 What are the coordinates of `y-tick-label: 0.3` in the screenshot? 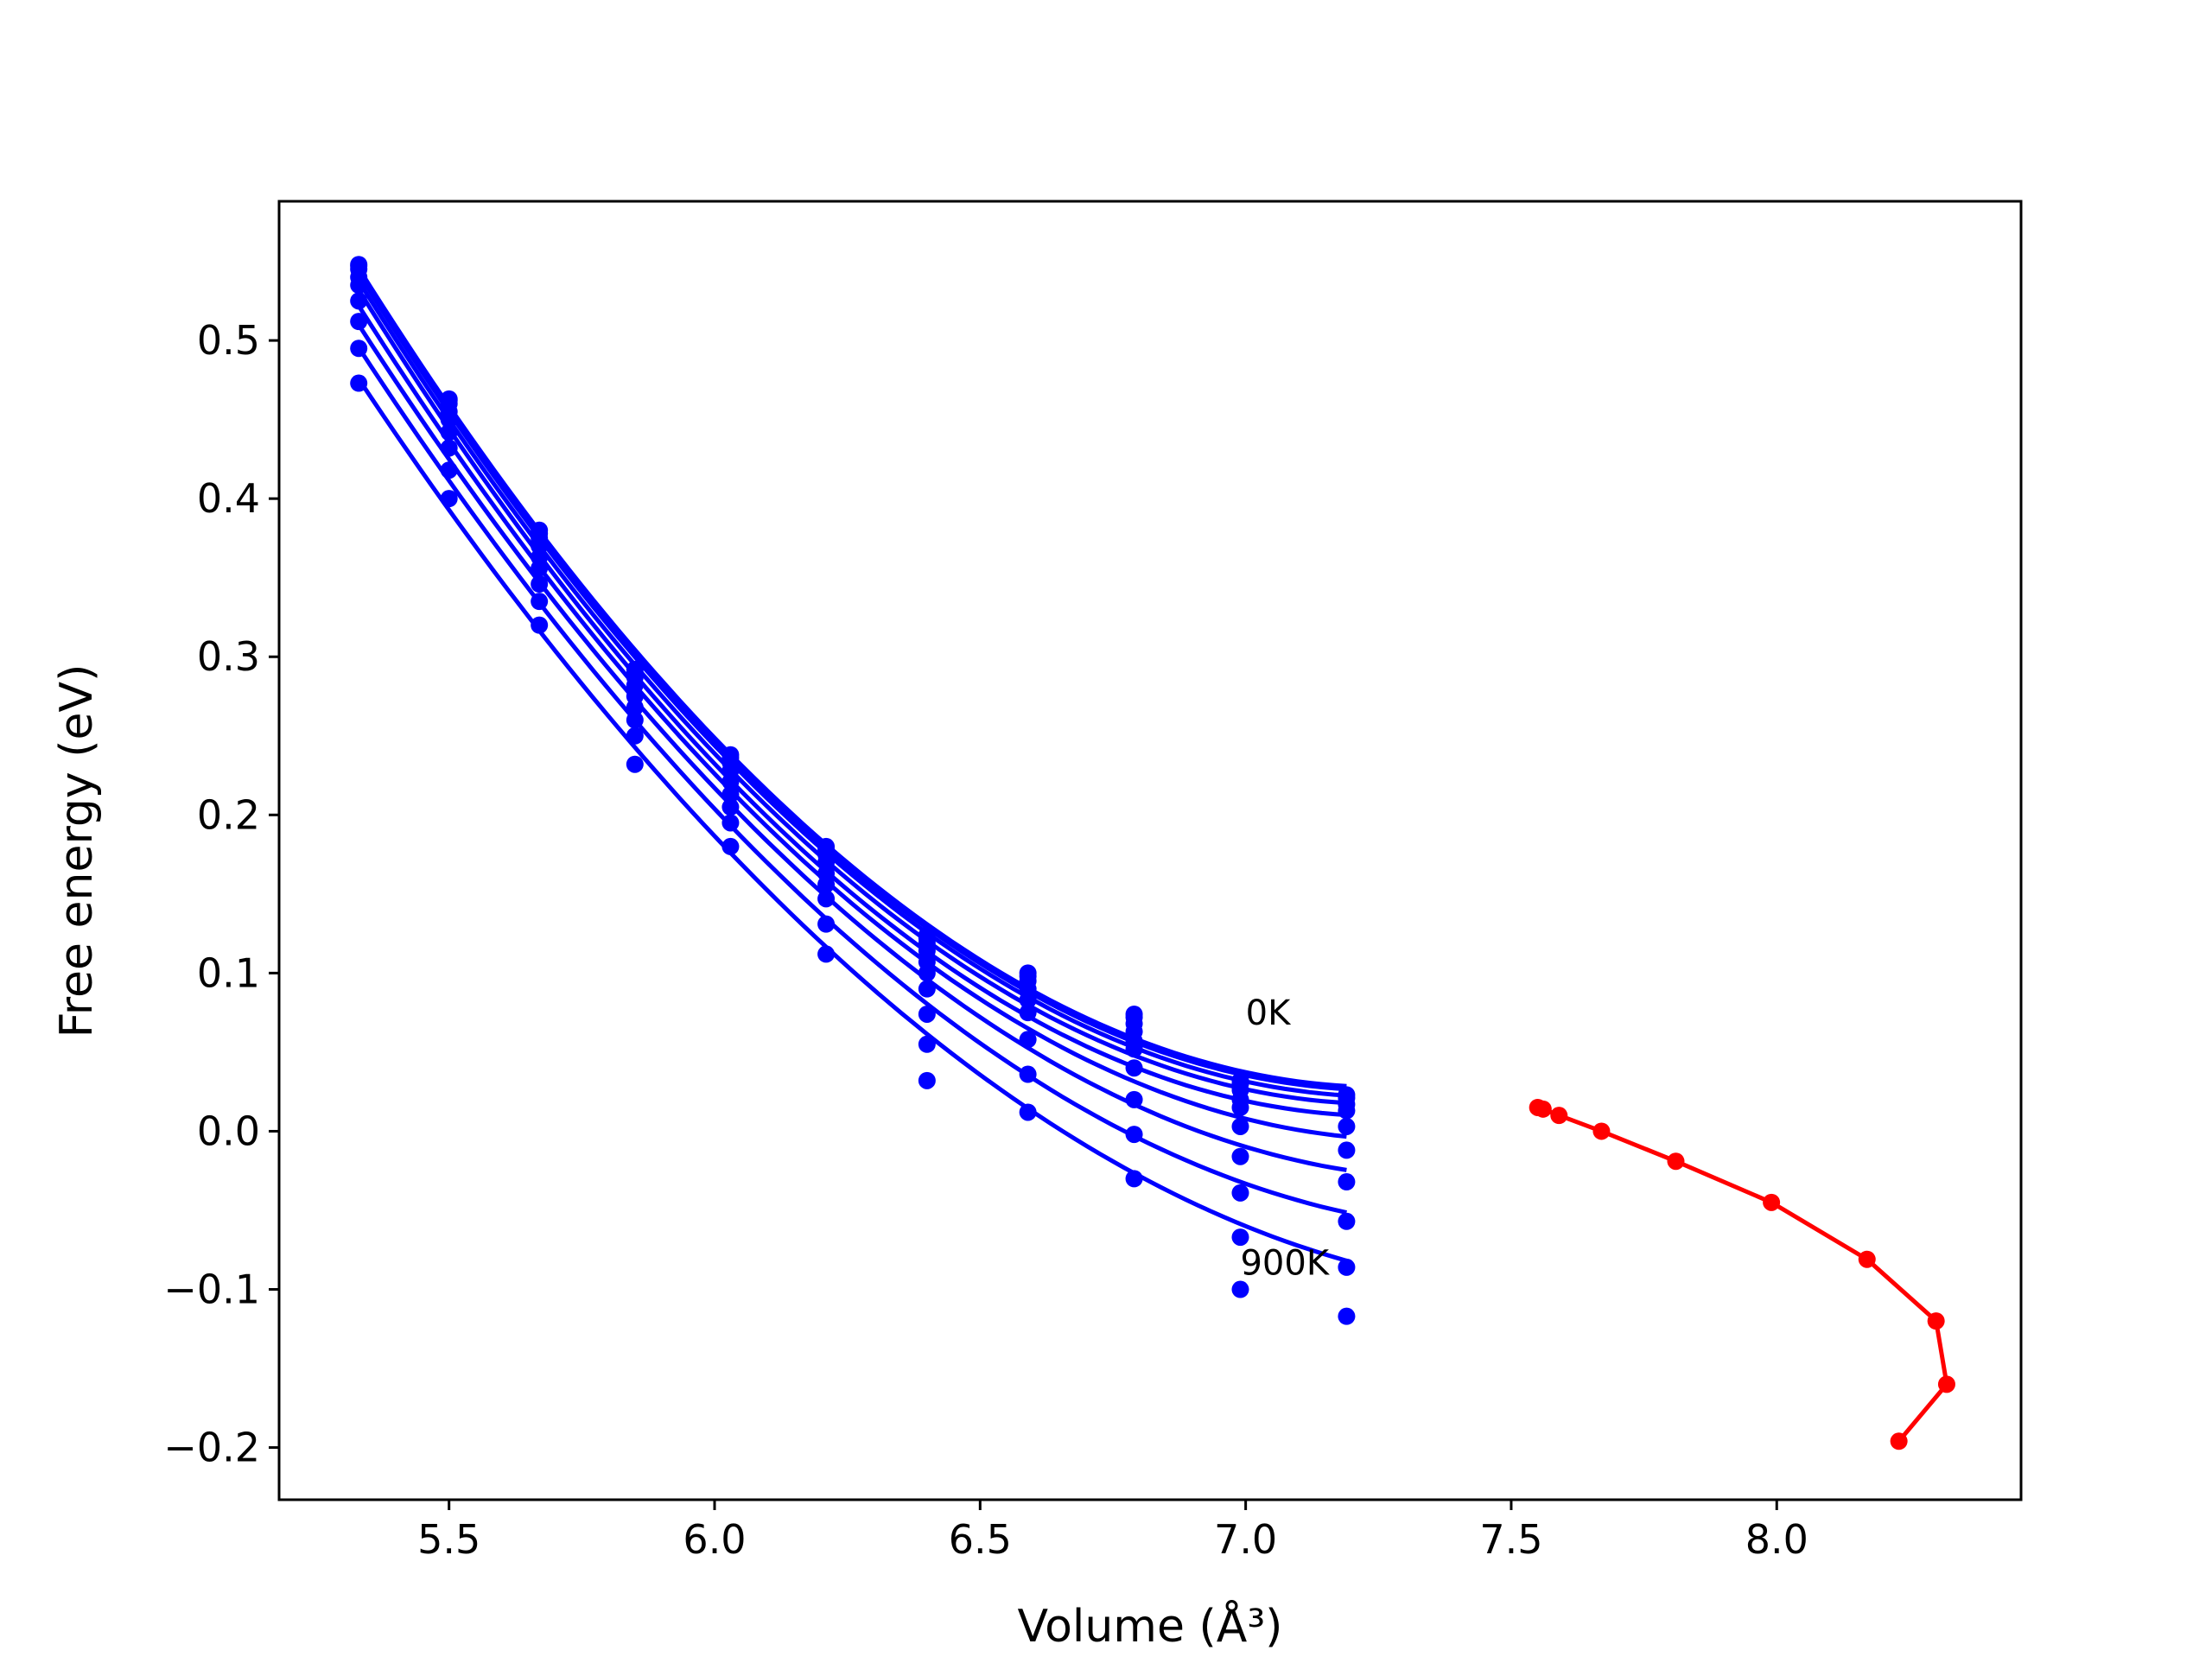 It's located at (229, 657).